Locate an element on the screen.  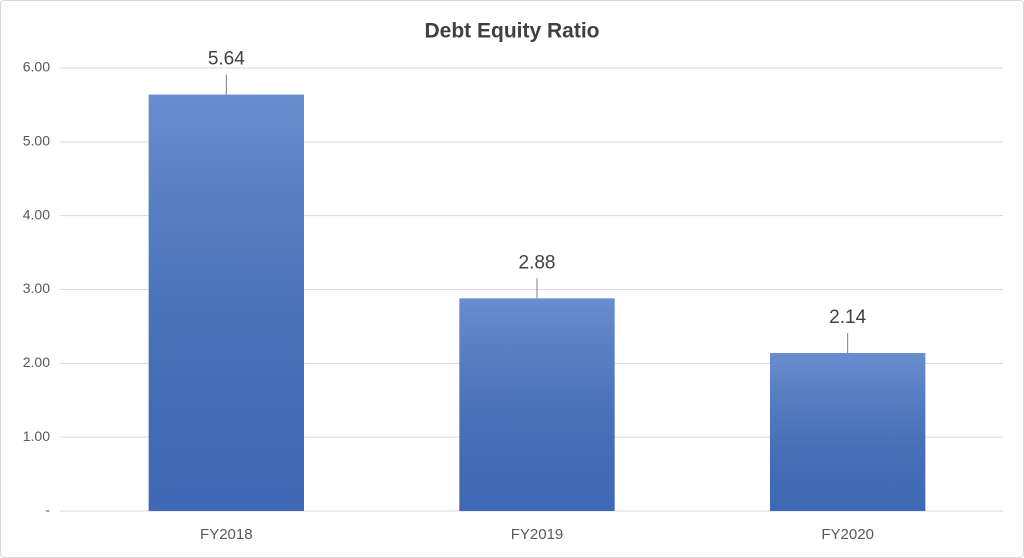
y-tick-label: 4.00 is located at coordinates (36, 214).